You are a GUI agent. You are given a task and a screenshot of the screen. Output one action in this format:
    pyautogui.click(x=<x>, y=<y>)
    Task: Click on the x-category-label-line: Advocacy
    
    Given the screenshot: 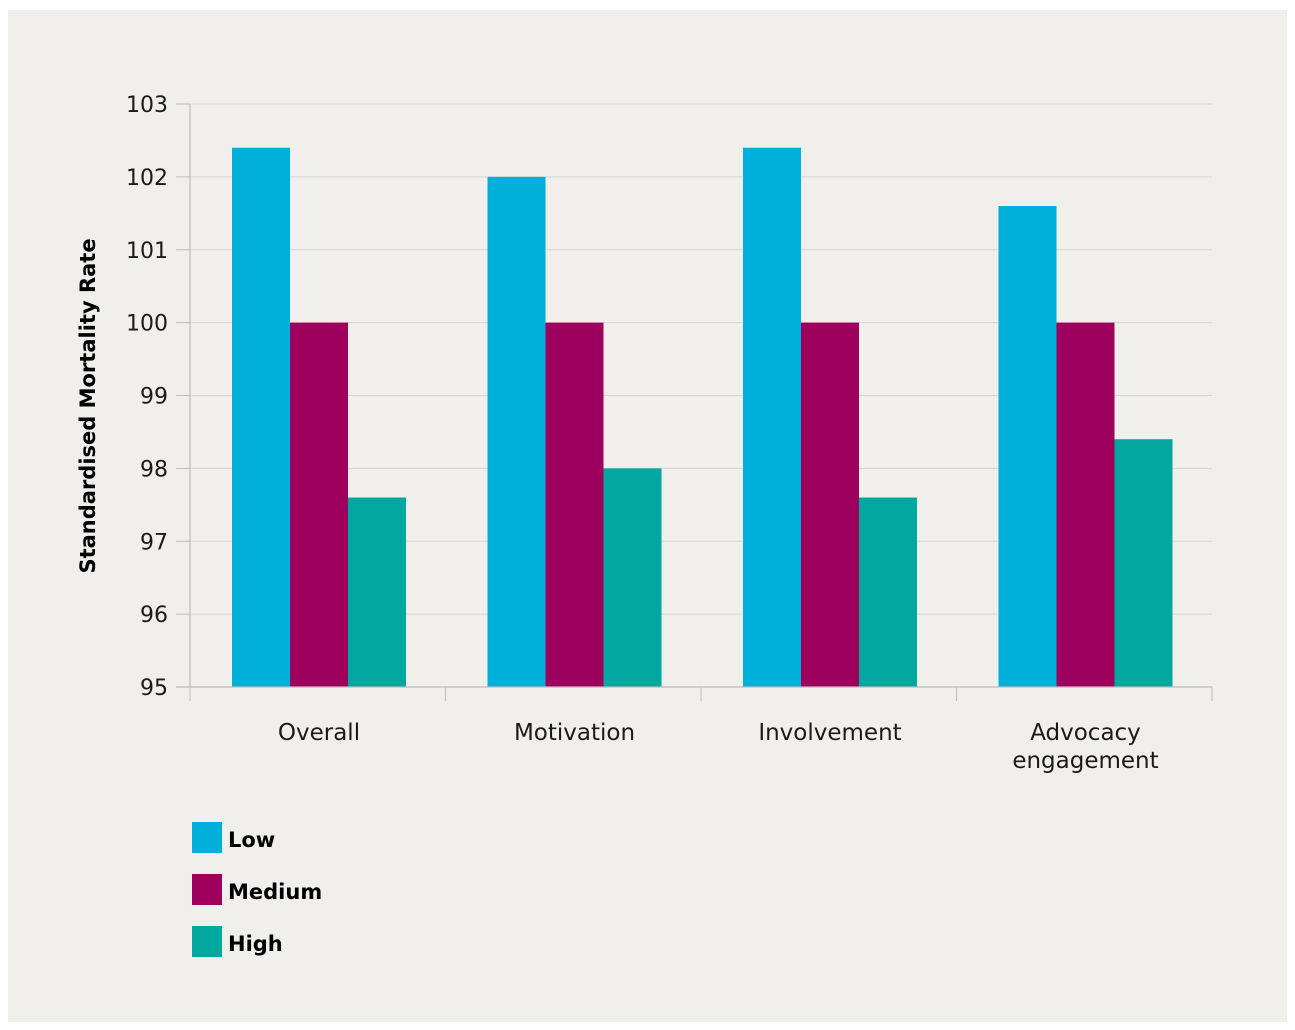 What is the action you would take?
    pyautogui.click(x=1085, y=733)
    